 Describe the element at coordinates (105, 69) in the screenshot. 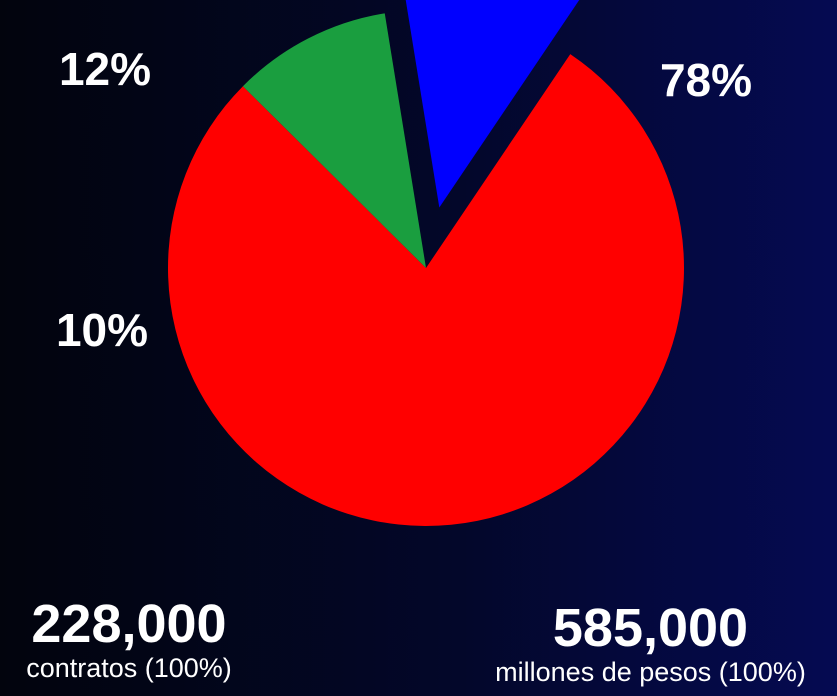

I see `slice-label-12: 12%` at that location.